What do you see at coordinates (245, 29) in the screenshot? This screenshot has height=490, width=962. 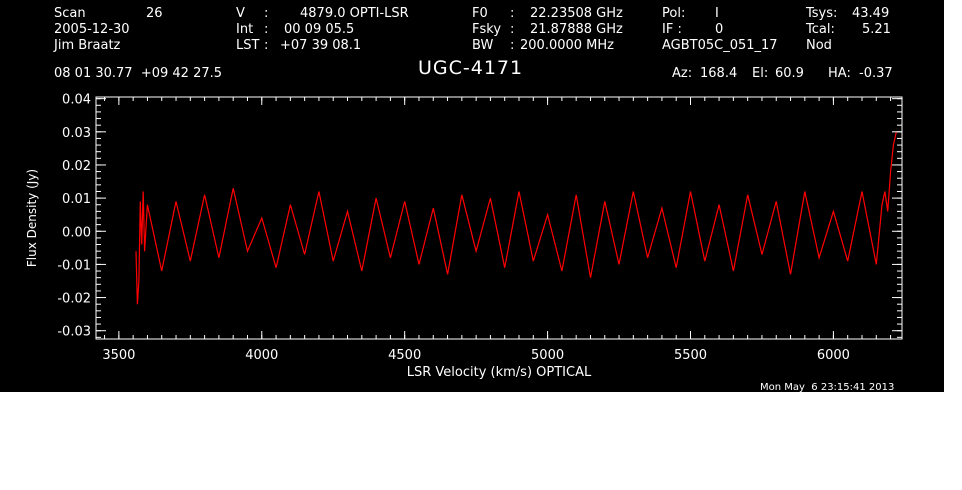 I see `integration-label: Int` at bounding box center [245, 29].